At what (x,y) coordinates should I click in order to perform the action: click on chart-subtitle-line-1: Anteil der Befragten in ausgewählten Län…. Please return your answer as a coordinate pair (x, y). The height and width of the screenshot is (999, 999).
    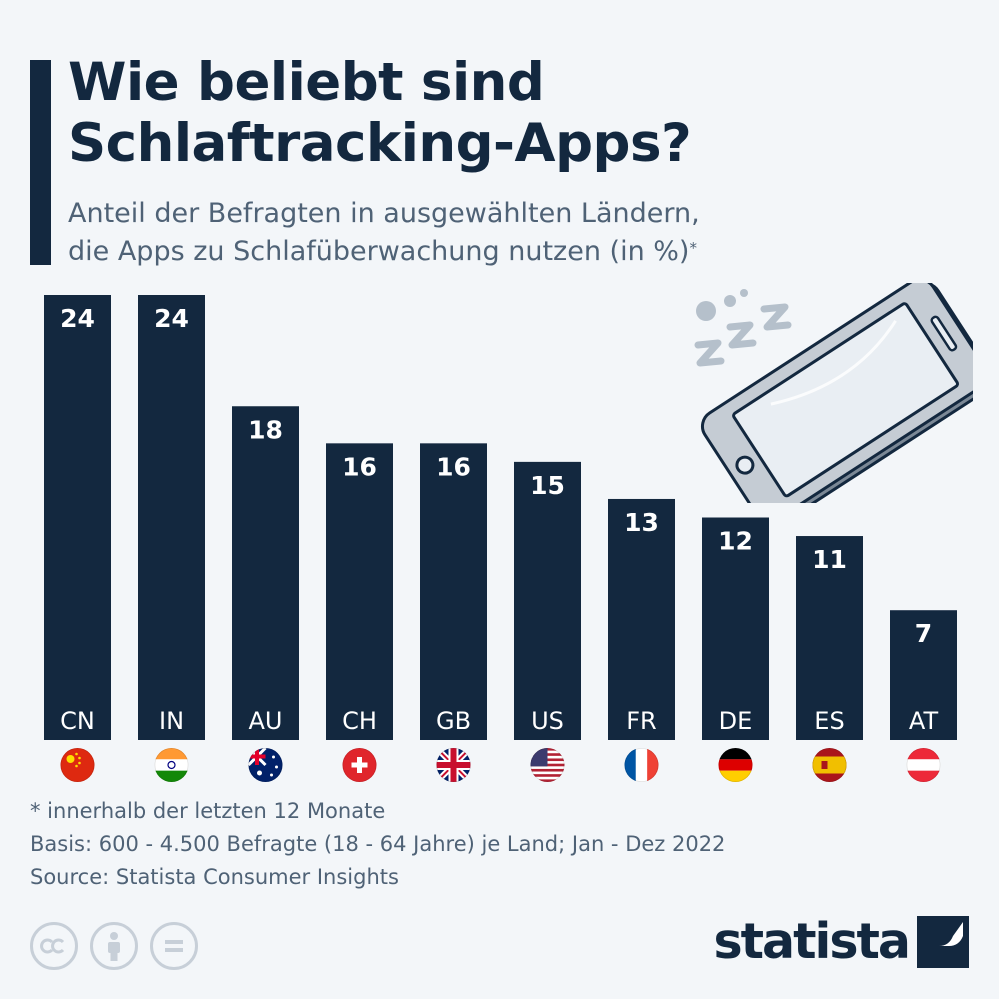
    Looking at the image, I should click on (384, 213).